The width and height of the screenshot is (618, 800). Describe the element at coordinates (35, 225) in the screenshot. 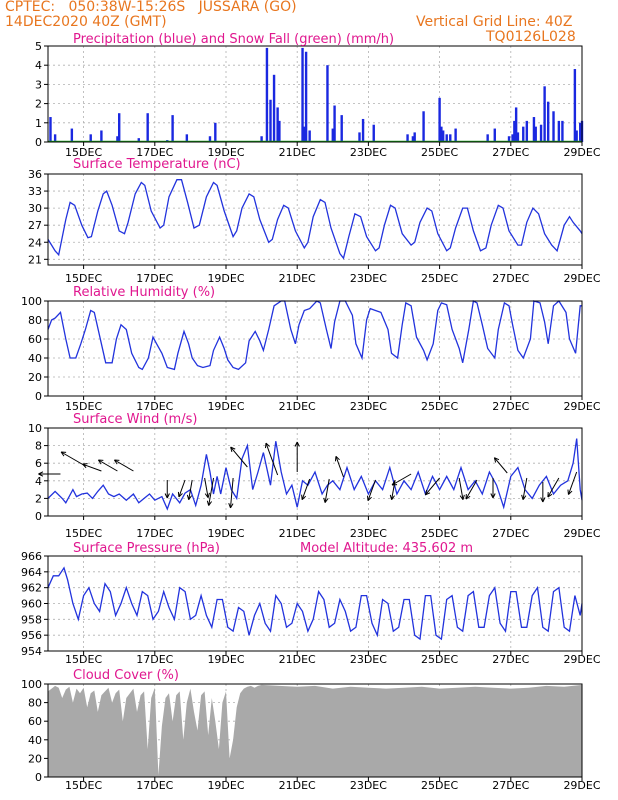

I see `temp-ytick-label: 27` at that location.